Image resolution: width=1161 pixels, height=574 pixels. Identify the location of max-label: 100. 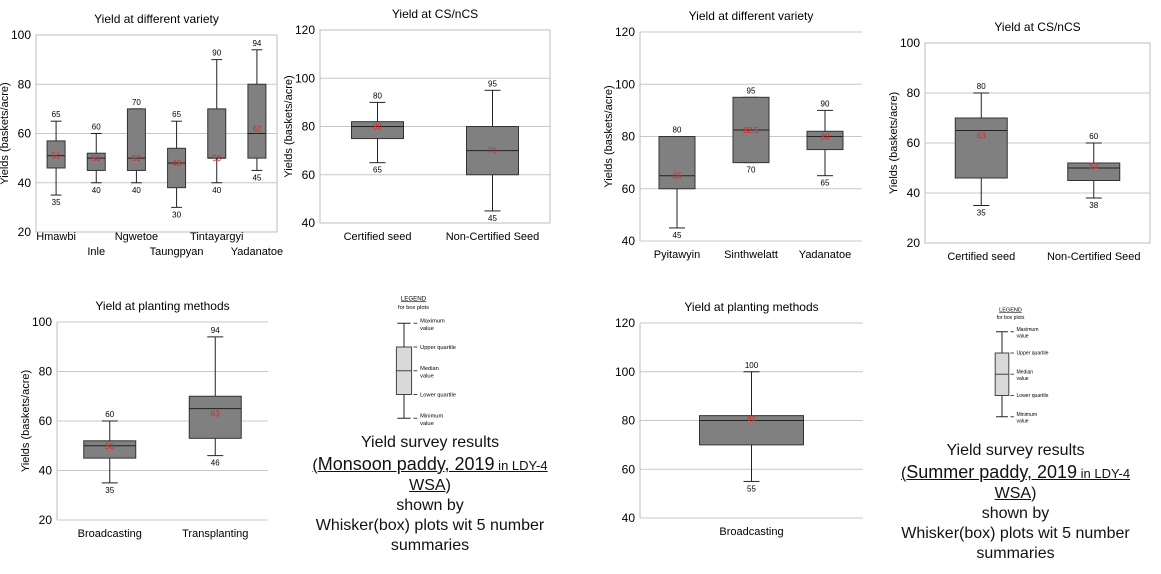
(752, 365).